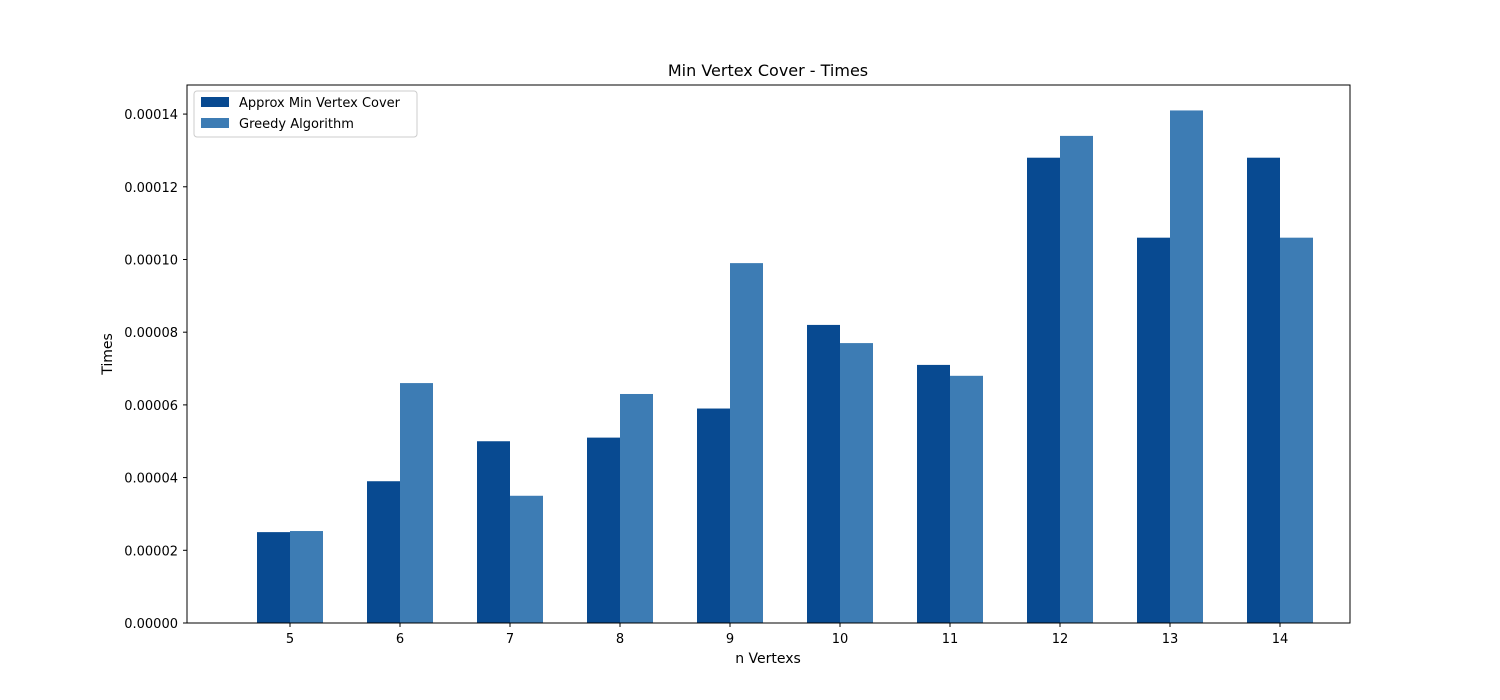 The width and height of the screenshot is (1500, 700). I want to click on y-tick-label: 0.00000, so click(151, 624).